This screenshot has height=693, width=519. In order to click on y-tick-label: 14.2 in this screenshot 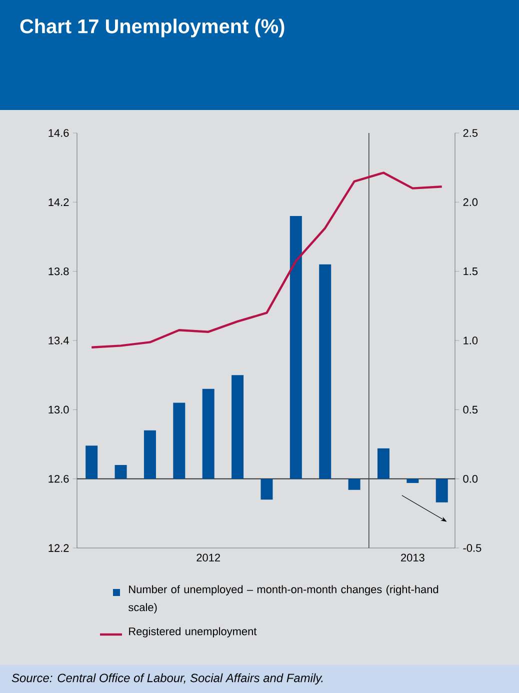, I will do `click(58, 202)`.